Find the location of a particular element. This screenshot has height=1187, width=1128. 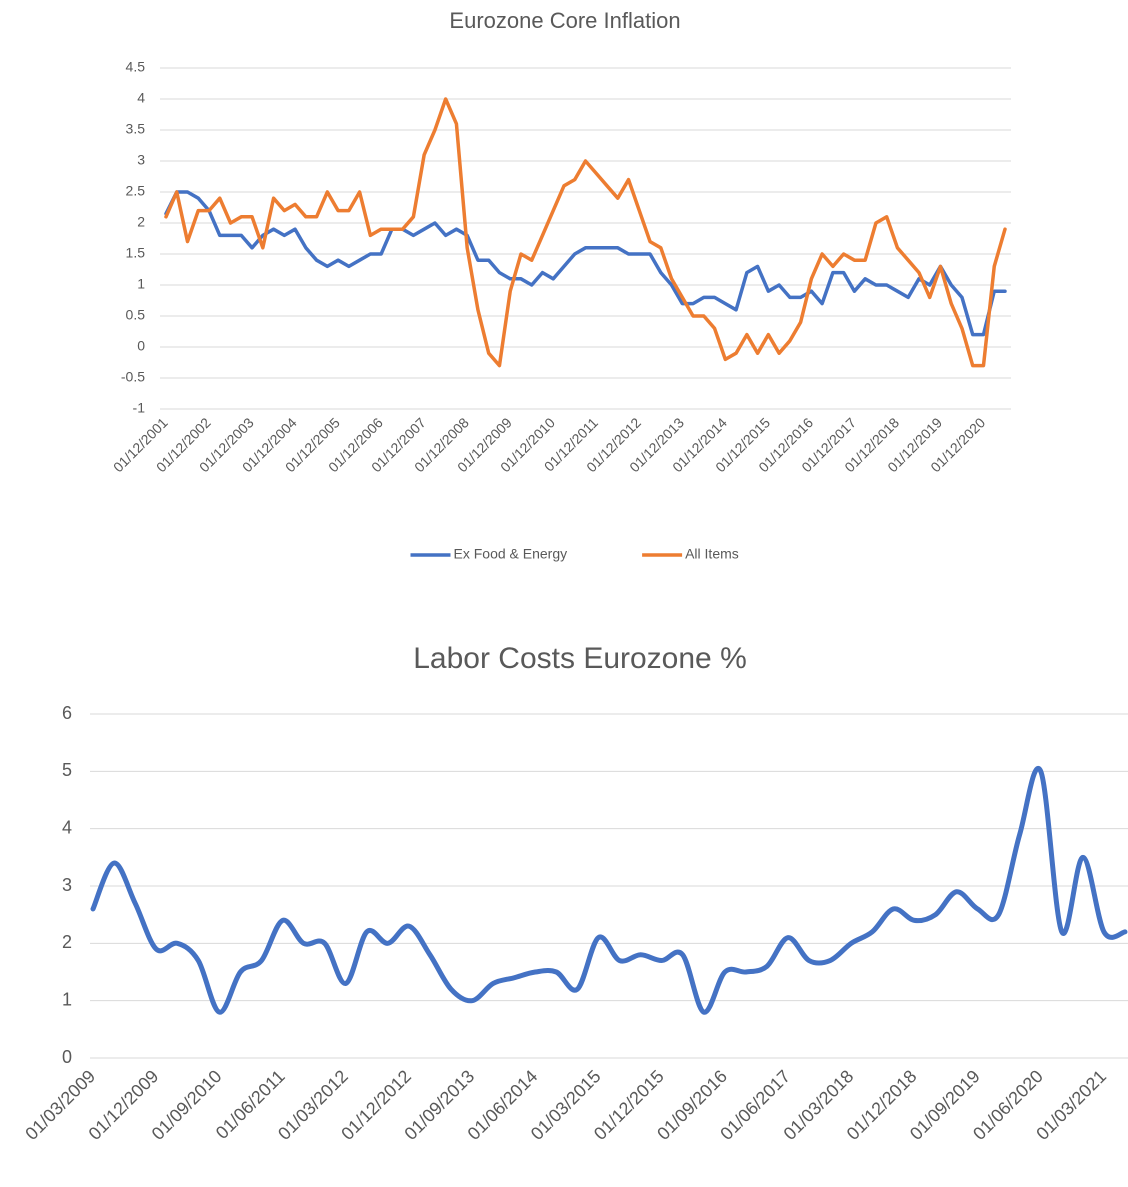

y-tick-label: -0.5 is located at coordinates (133, 377).